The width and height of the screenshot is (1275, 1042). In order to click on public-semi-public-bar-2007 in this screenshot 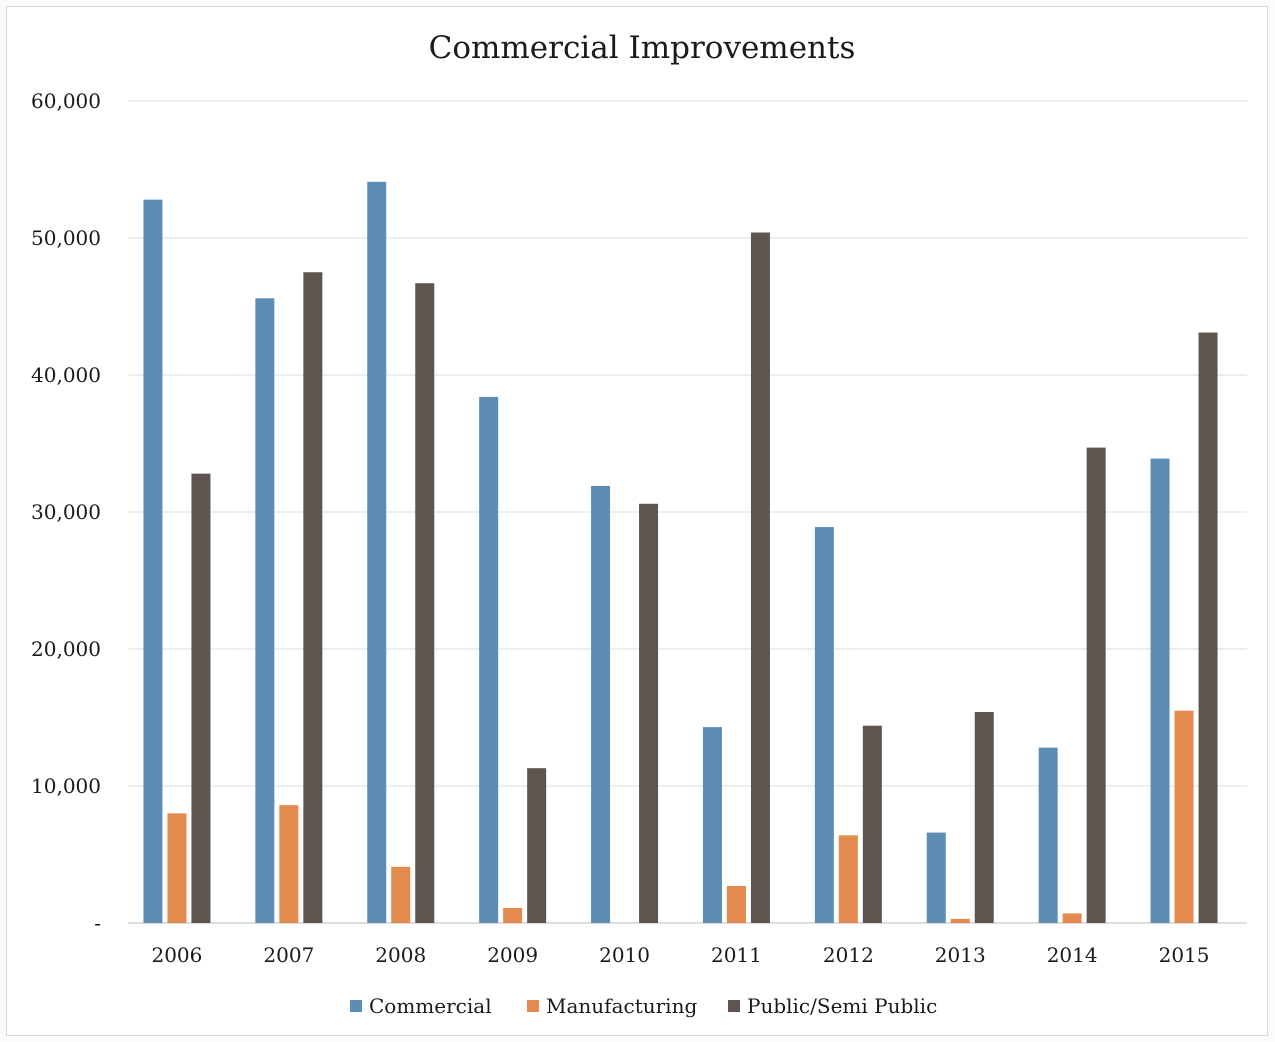, I will do `click(313, 597)`.